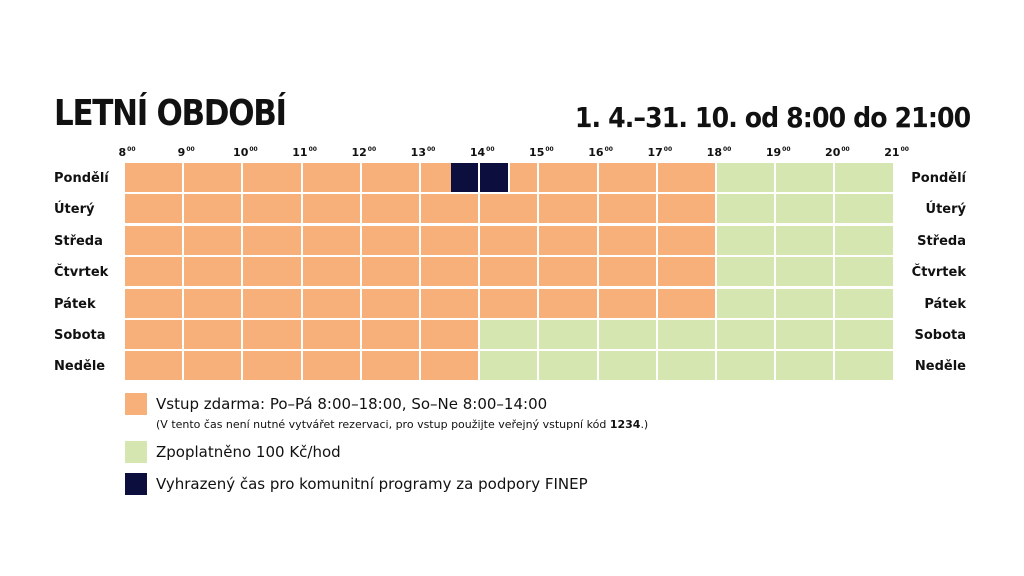  Describe the element at coordinates (945, 210) in the screenshot. I see `day-label-right: Úterý` at that location.